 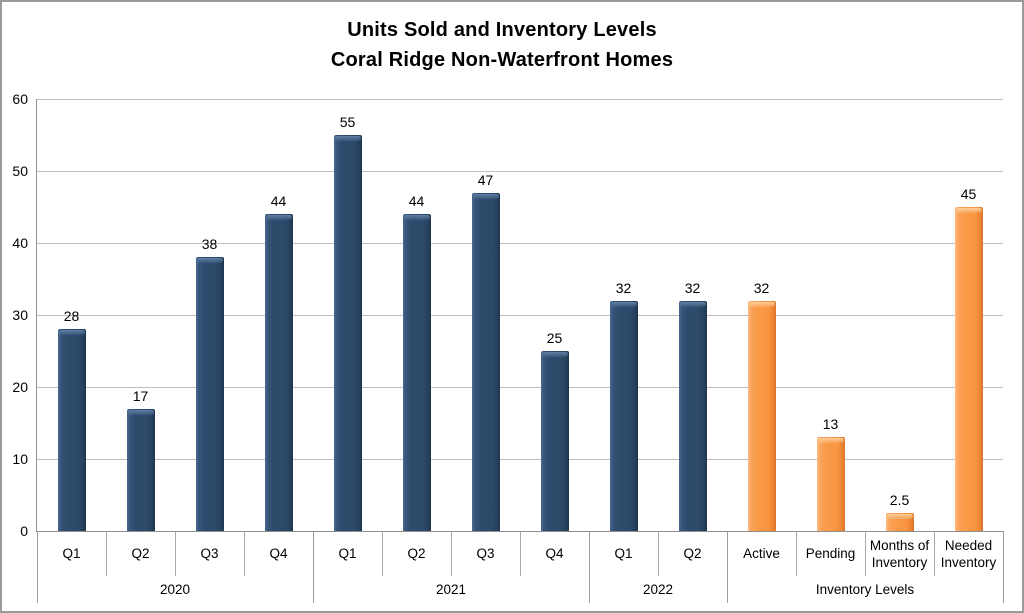 What do you see at coordinates (830, 424) in the screenshot?
I see `bar-value-label: 13` at bounding box center [830, 424].